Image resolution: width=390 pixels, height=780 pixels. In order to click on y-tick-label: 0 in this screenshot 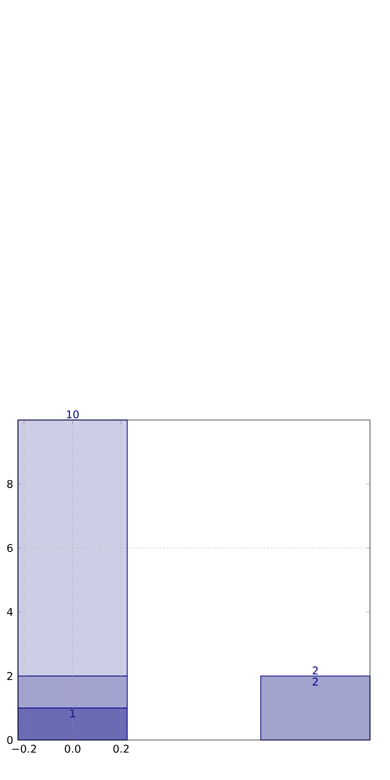, I will do `click(10, 740)`.